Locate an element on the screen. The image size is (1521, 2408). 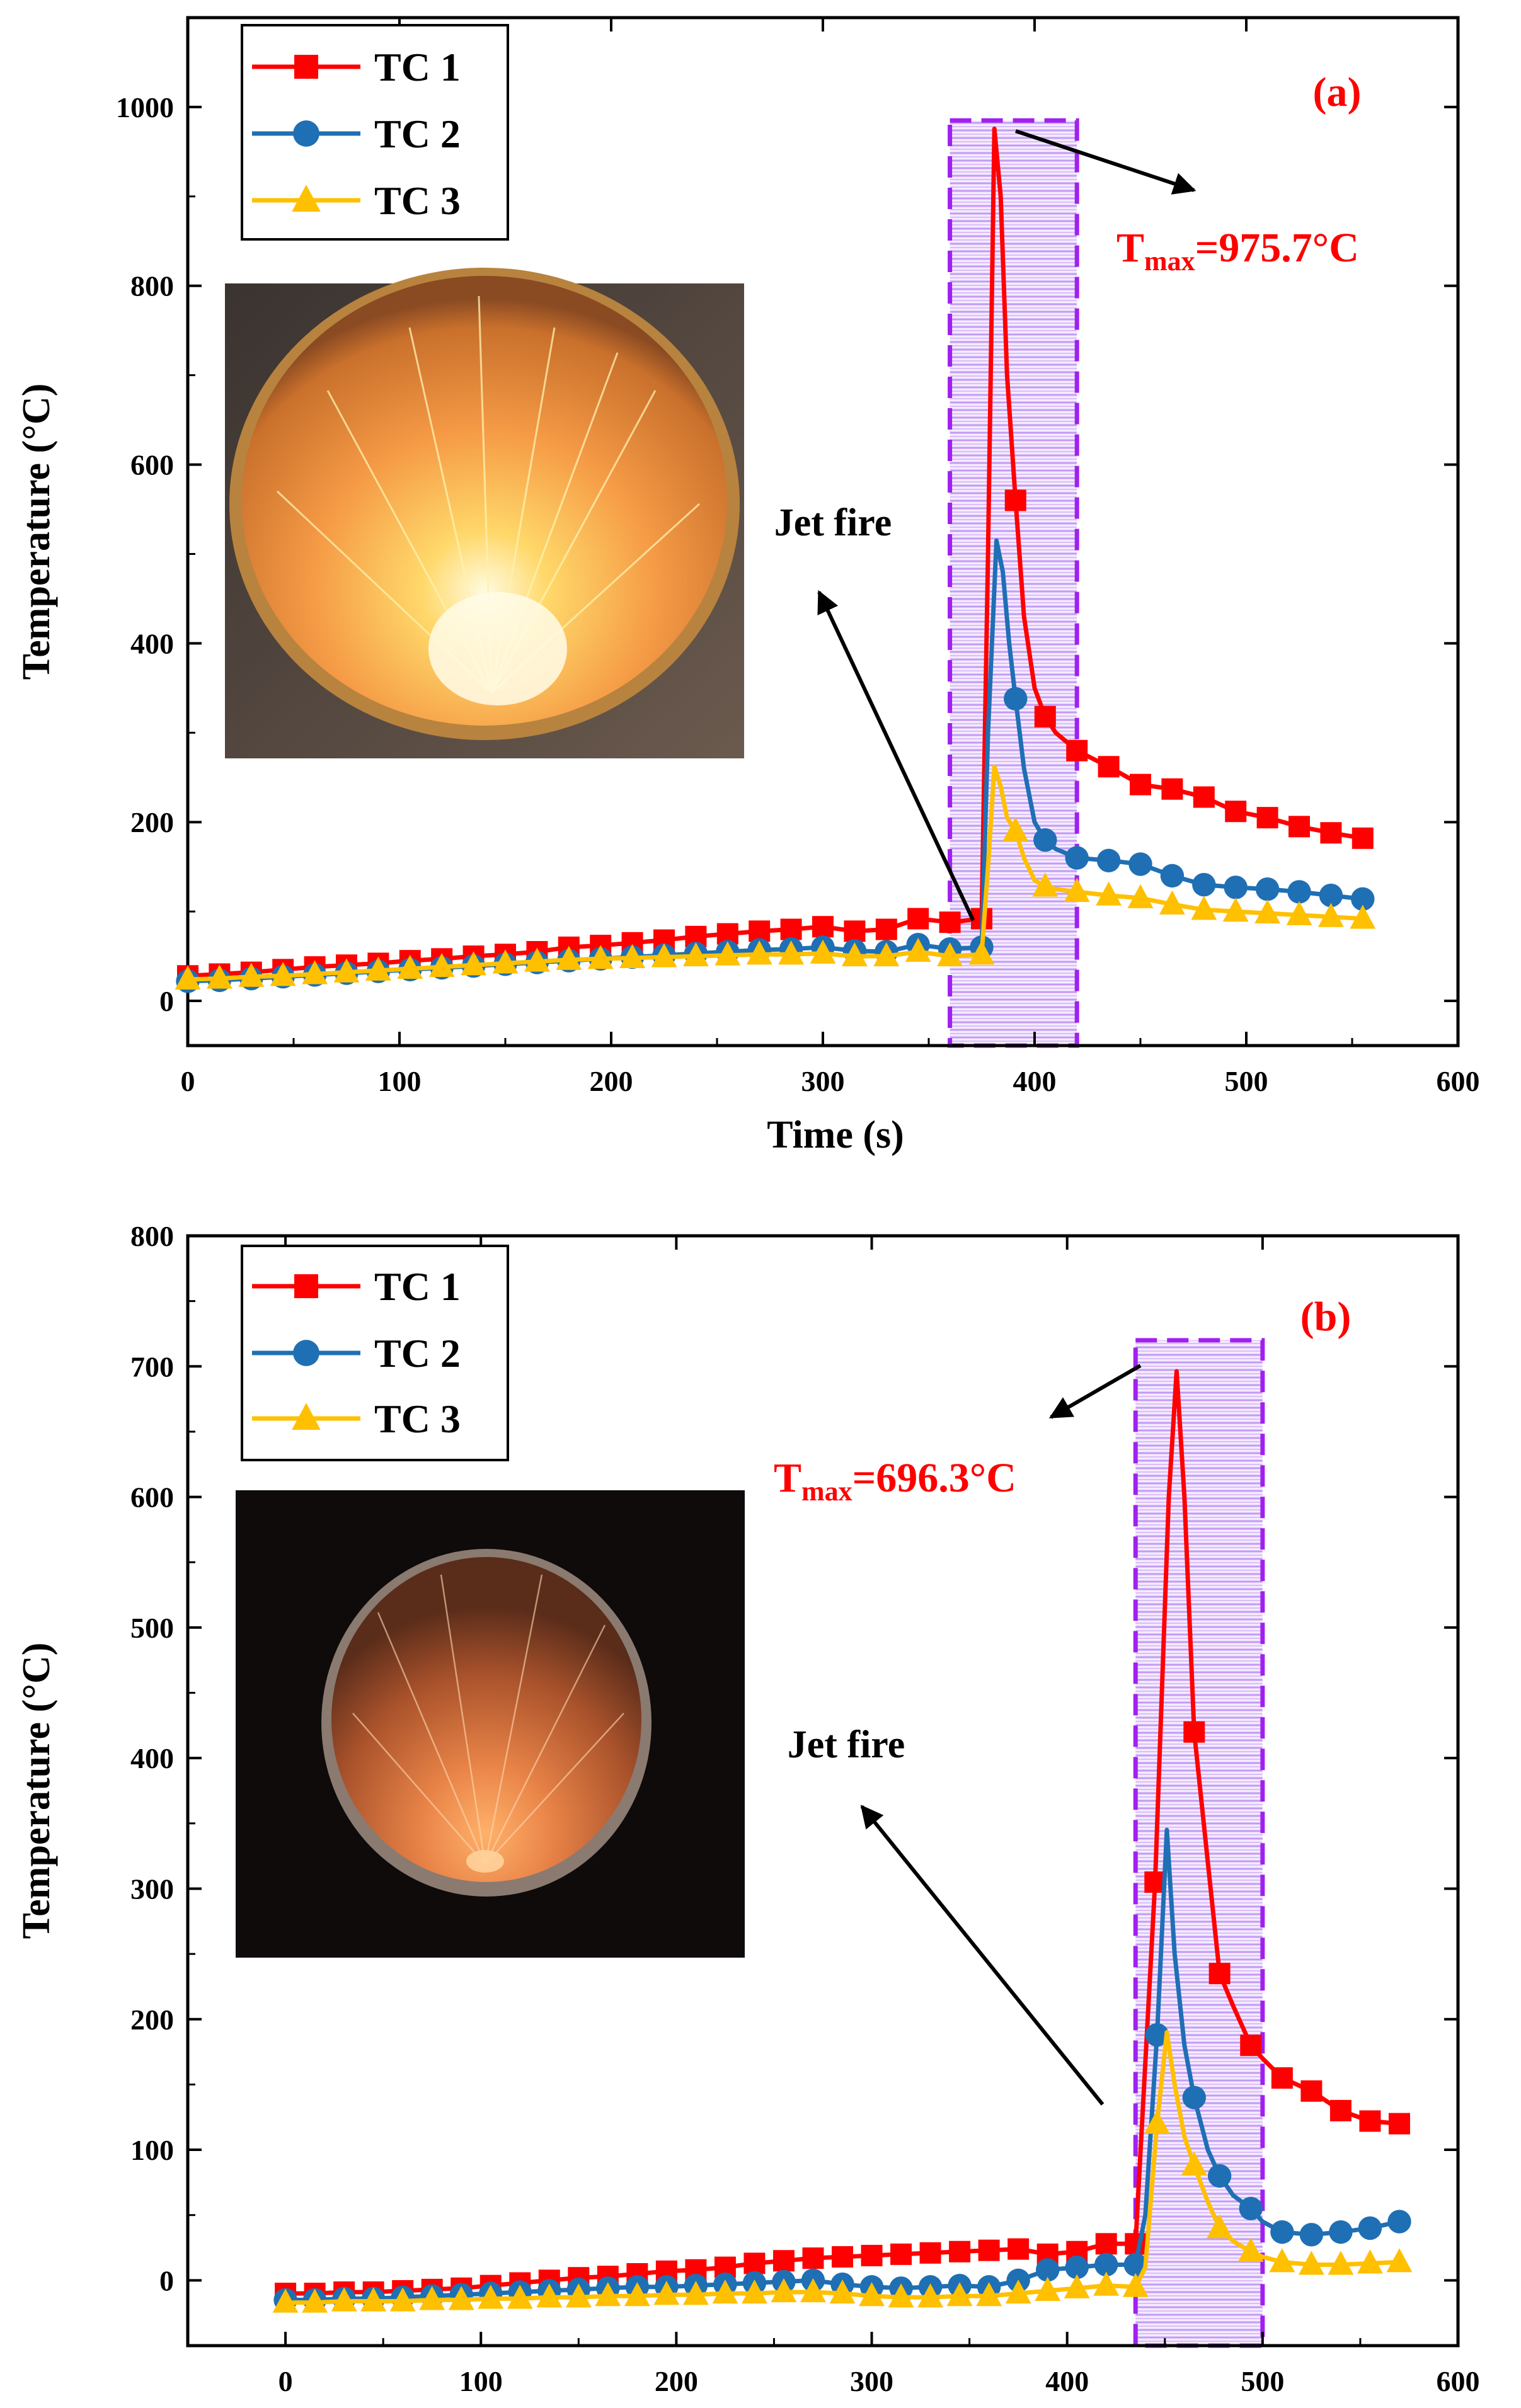
panel-b-spark-streaks is located at coordinates (488, 1719).